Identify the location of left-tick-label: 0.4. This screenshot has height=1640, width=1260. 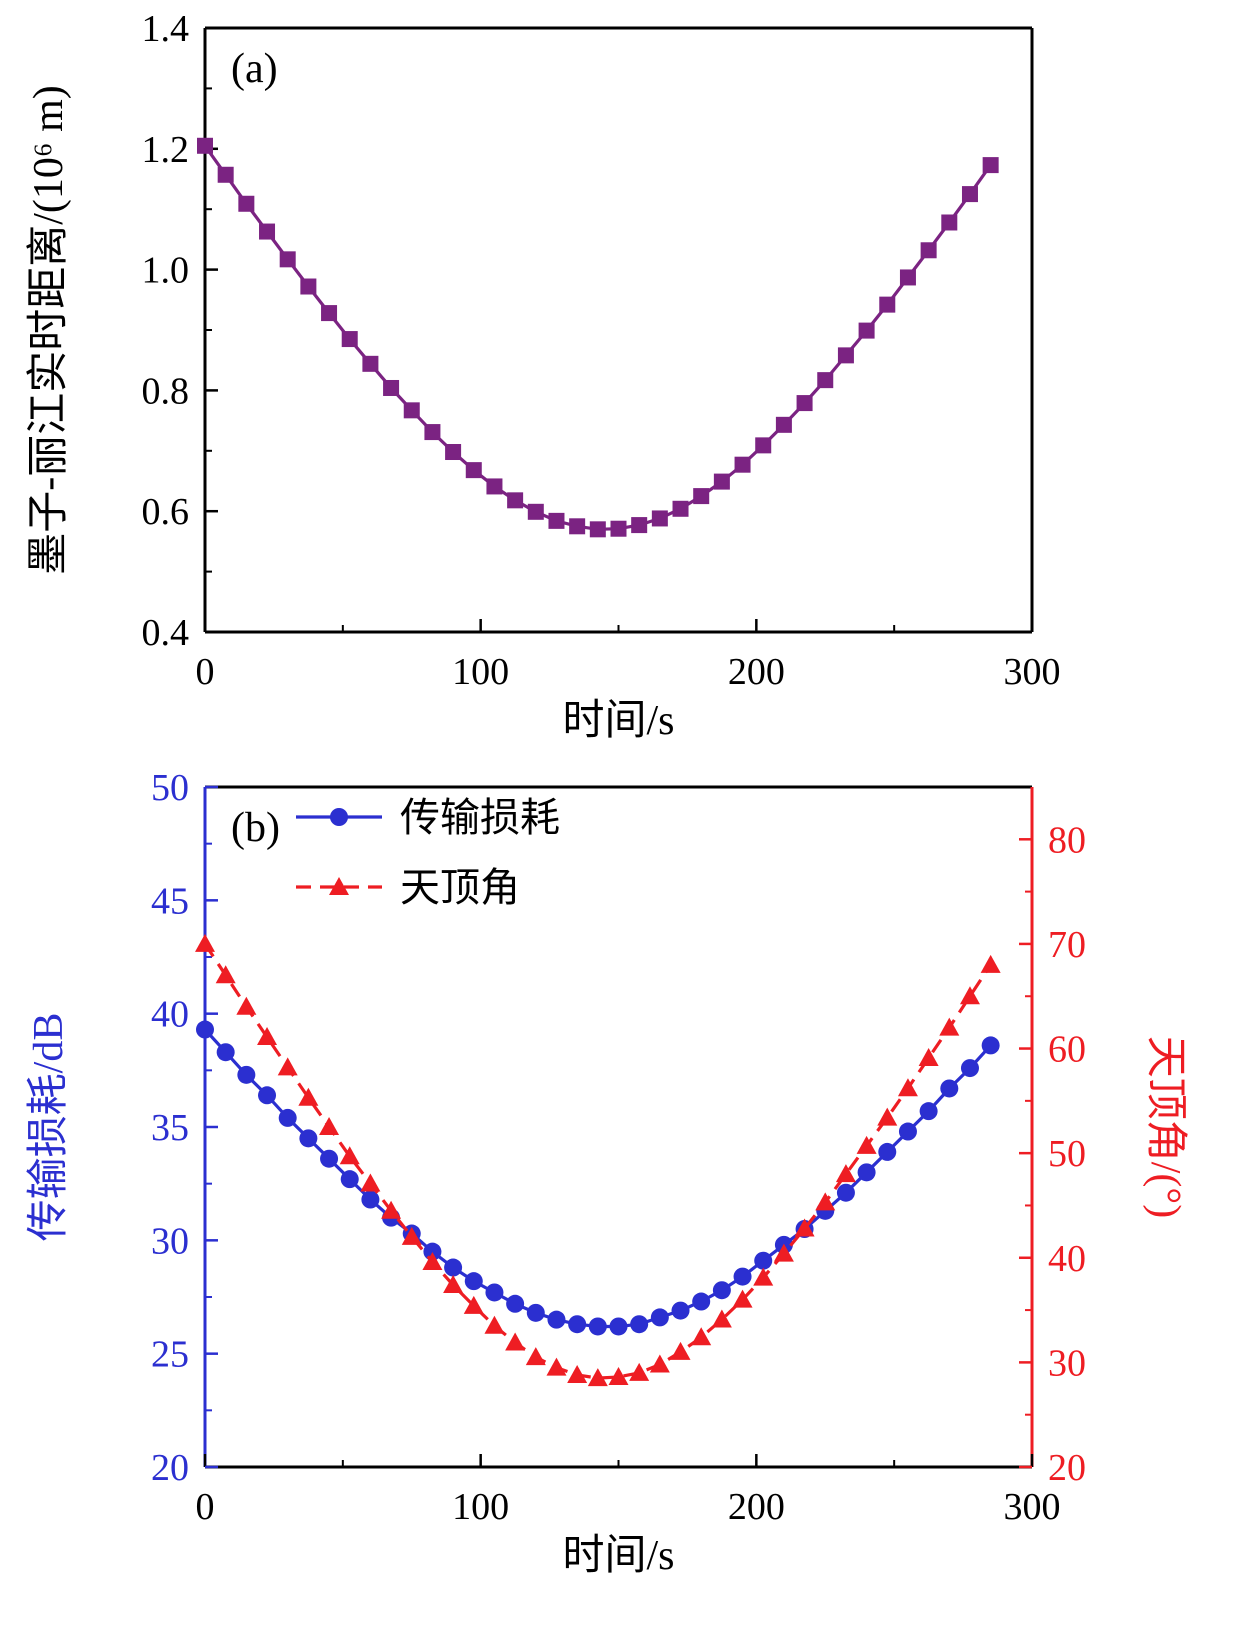
(166, 633).